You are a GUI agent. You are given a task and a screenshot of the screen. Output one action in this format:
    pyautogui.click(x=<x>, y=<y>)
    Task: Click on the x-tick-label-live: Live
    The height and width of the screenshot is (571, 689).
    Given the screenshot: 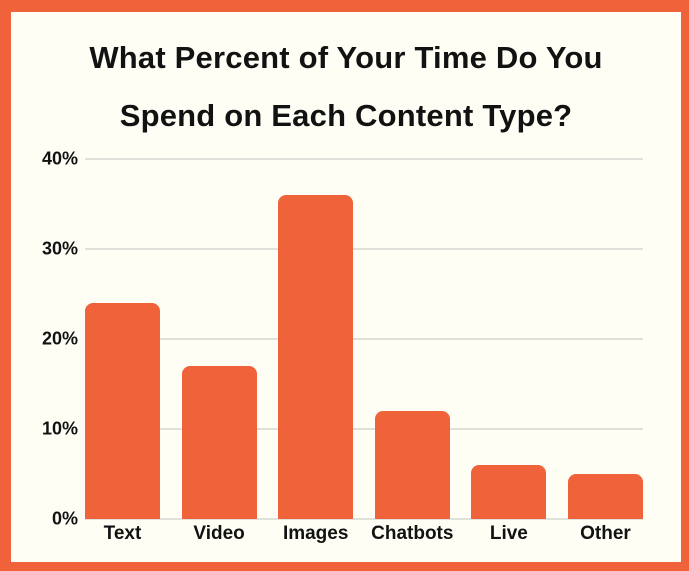 What is the action you would take?
    pyautogui.click(x=508, y=533)
    